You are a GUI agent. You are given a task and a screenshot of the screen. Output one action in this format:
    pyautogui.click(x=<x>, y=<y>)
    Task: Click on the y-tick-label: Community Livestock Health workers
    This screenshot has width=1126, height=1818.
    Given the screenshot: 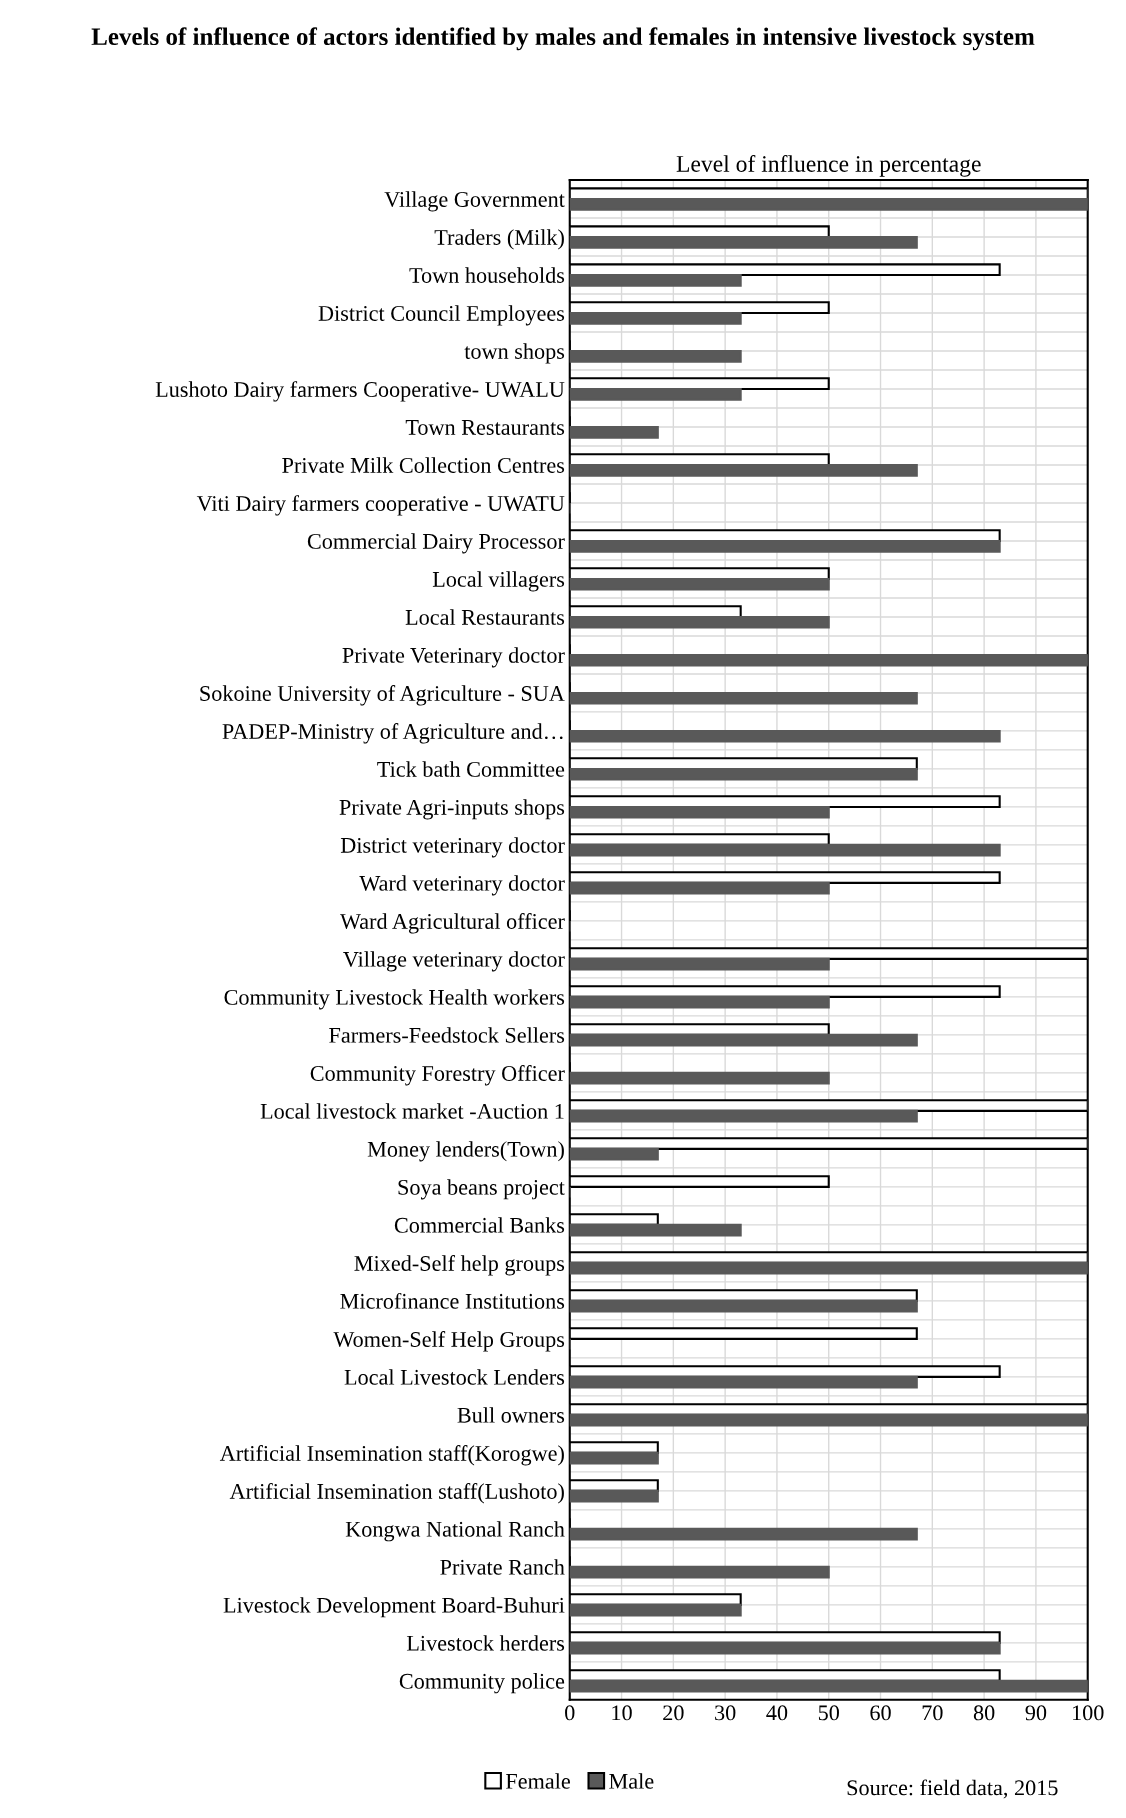 What is the action you would take?
    pyautogui.click(x=394, y=999)
    